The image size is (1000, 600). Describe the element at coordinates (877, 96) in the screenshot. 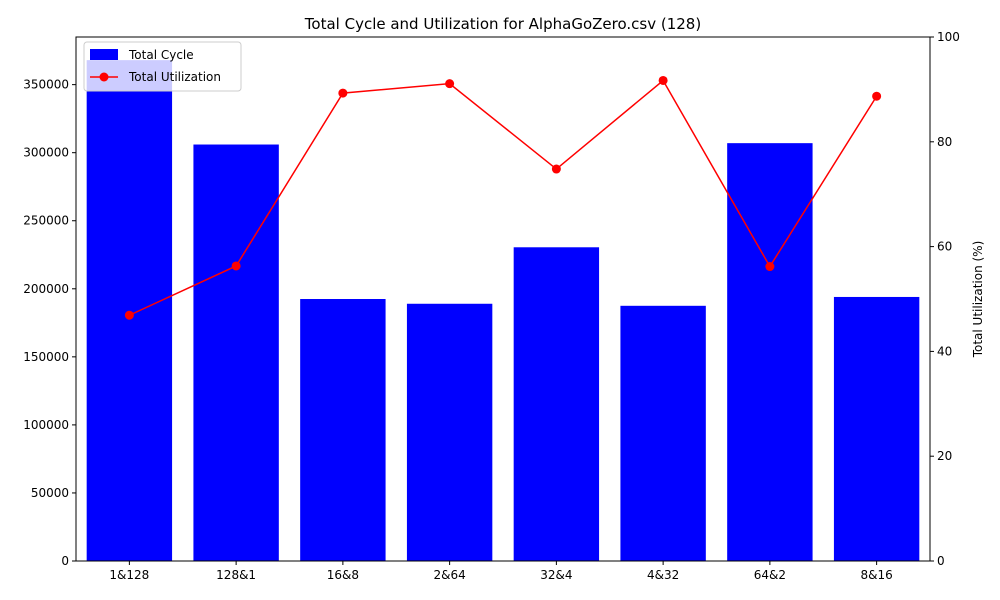

I see `utilization-point-8&16` at that location.